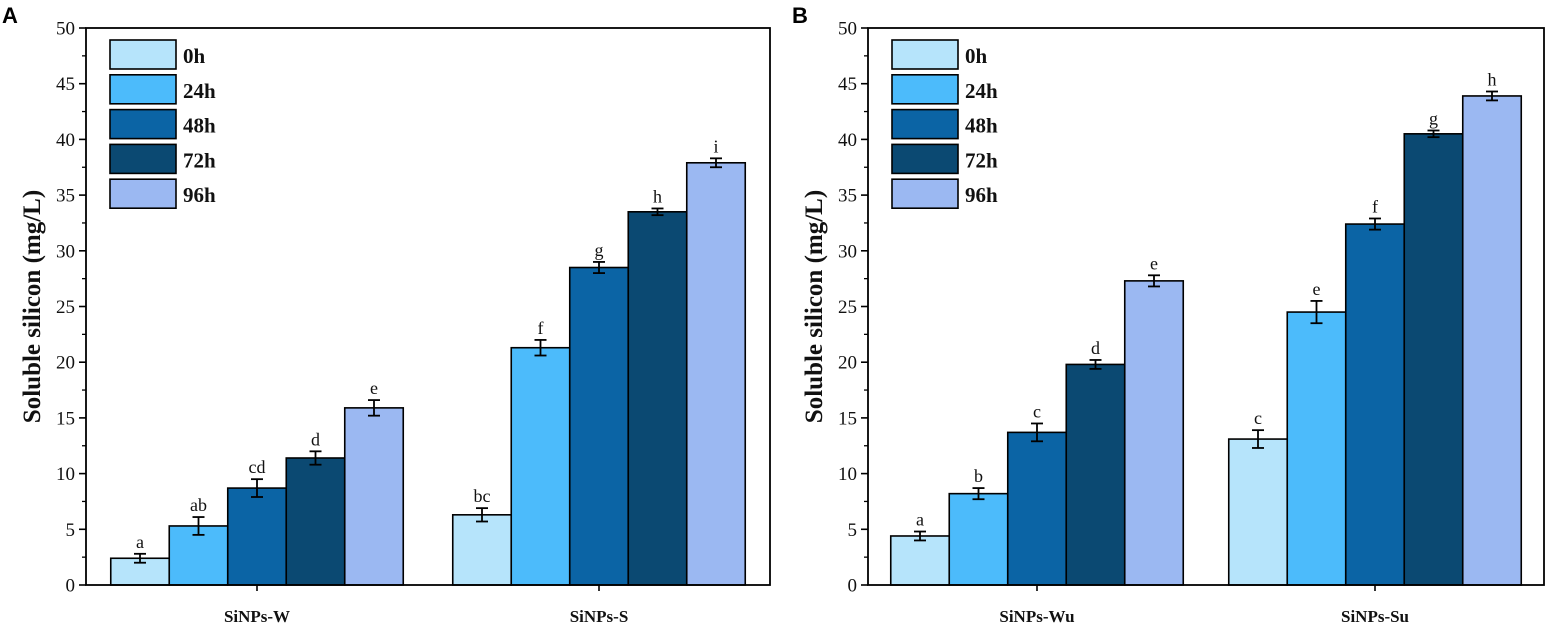 The image size is (1548, 627). Describe the element at coordinates (800, 15) in the screenshot. I see `panel-letter: B` at that location.